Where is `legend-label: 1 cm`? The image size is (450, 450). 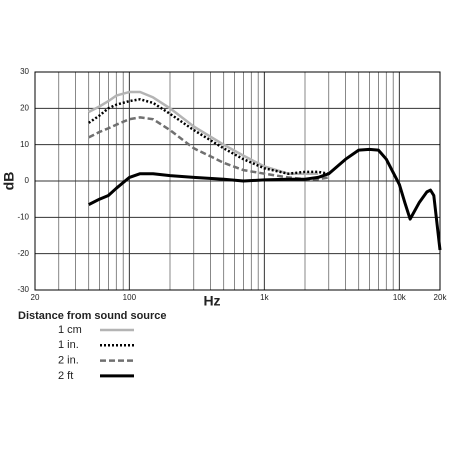 legend-label: 1 cm is located at coordinates (70, 330).